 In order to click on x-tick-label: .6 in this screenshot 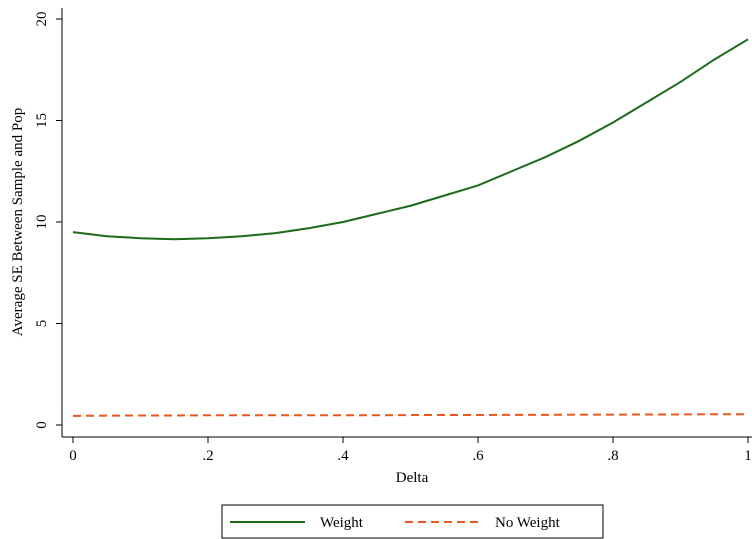, I will do `click(478, 456)`.